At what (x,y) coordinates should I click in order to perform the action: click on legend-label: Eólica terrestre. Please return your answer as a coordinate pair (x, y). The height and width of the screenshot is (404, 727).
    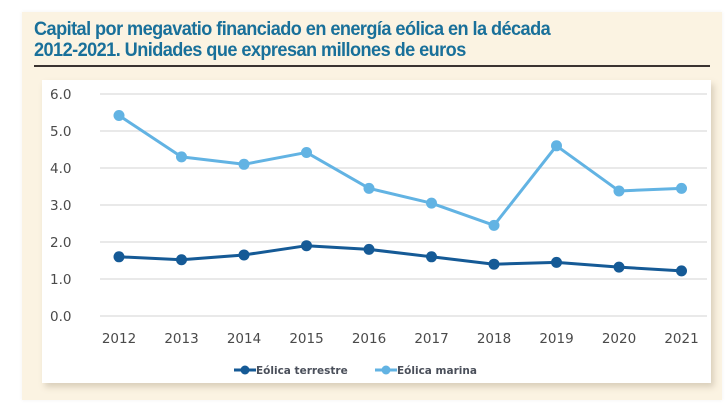
    Looking at the image, I should click on (302, 371).